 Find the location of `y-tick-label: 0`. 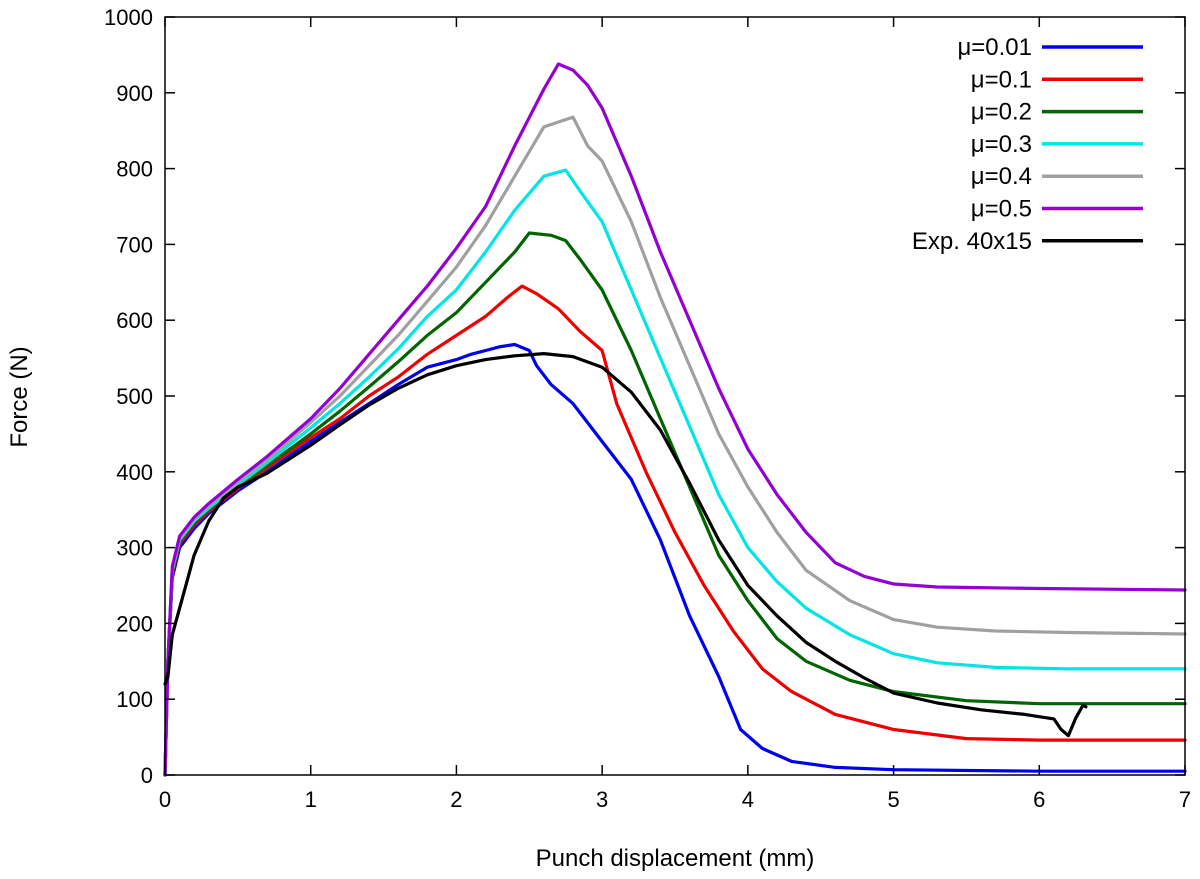

y-tick-label: 0 is located at coordinates (147, 775).